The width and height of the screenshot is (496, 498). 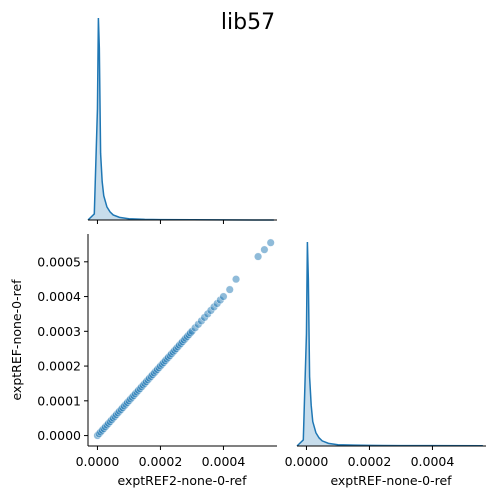 What do you see at coordinates (59, 435) in the screenshot?
I see `y-tick-label: 0.0000` at bounding box center [59, 435].